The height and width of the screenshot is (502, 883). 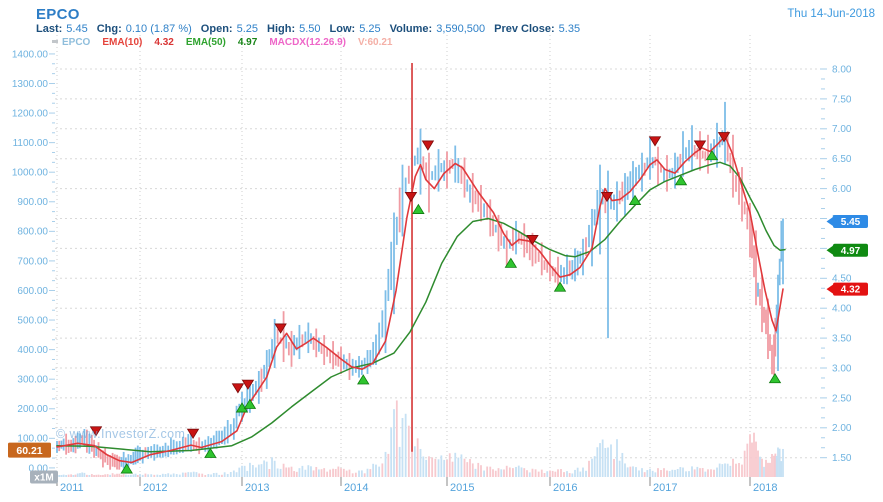 I want to click on svg-text: 4.32, so click(x=851, y=290).